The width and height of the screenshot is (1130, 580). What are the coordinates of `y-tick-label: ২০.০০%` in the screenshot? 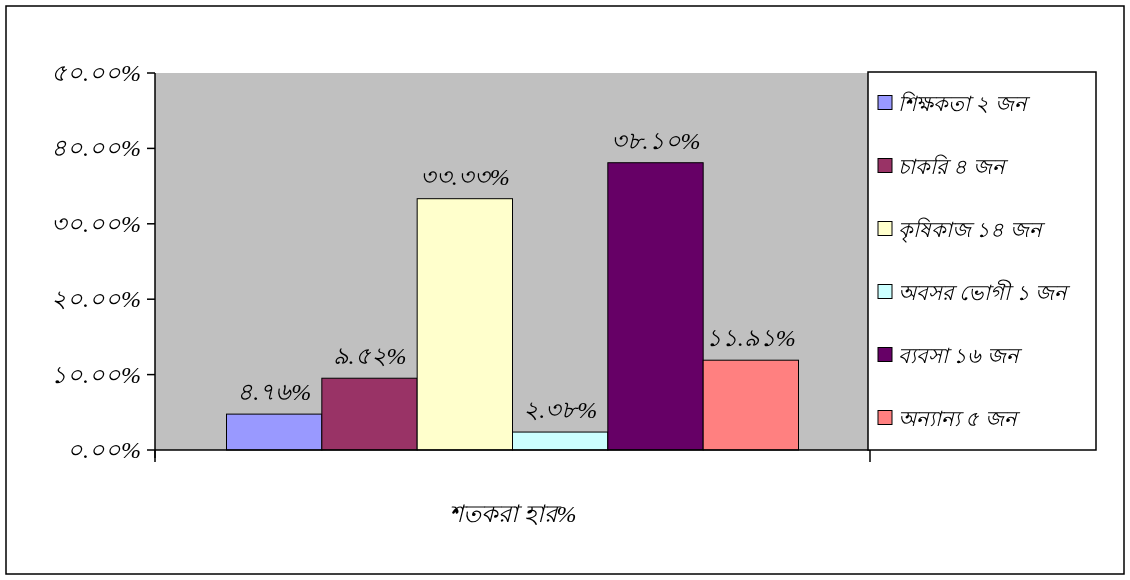 It's located at (96, 299).